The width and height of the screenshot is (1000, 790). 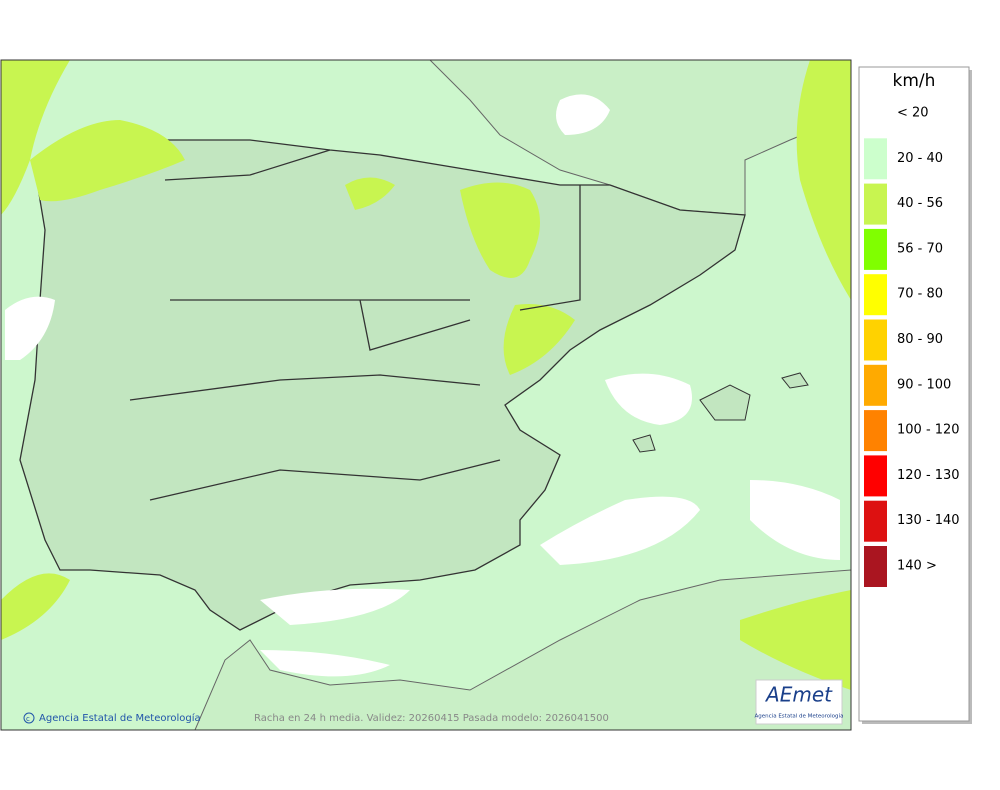 What do you see at coordinates (920, 339) in the screenshot?
I see `legend-label: 80 - 90` at bounding box center [920, 339].